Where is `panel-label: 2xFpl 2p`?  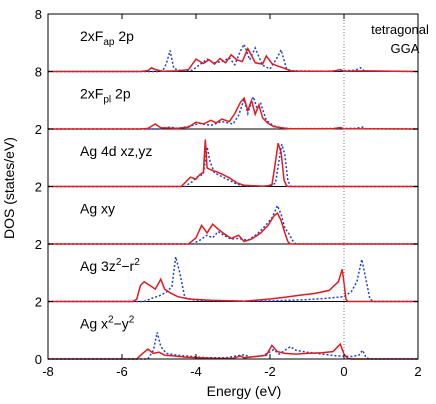 panel-label: 2xFpl 2p is located at coordinates (105, 96).